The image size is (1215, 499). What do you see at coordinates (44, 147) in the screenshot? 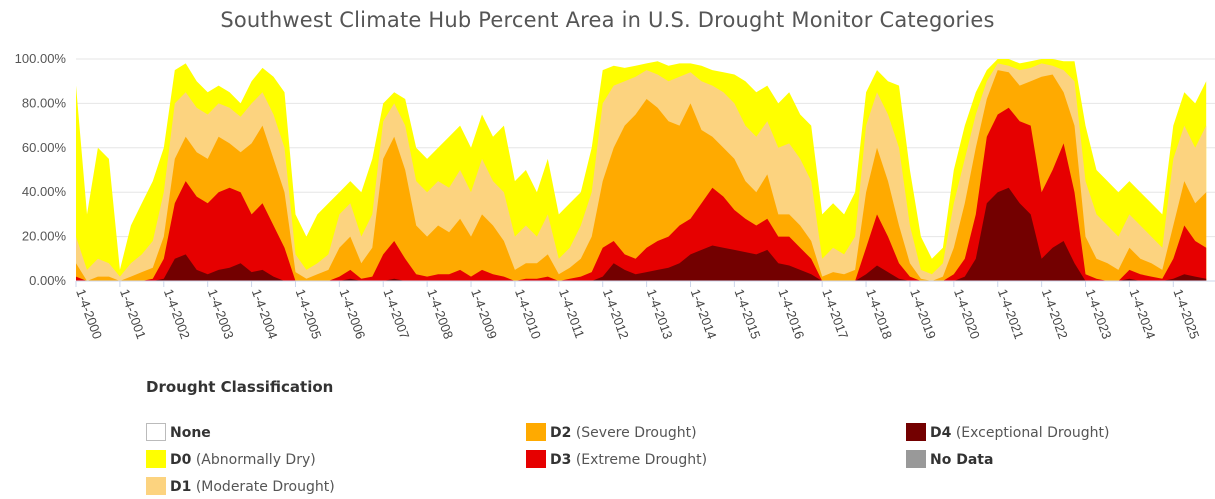
I see `y-tick-label: 60.00%` at bounding box center [44, 147].